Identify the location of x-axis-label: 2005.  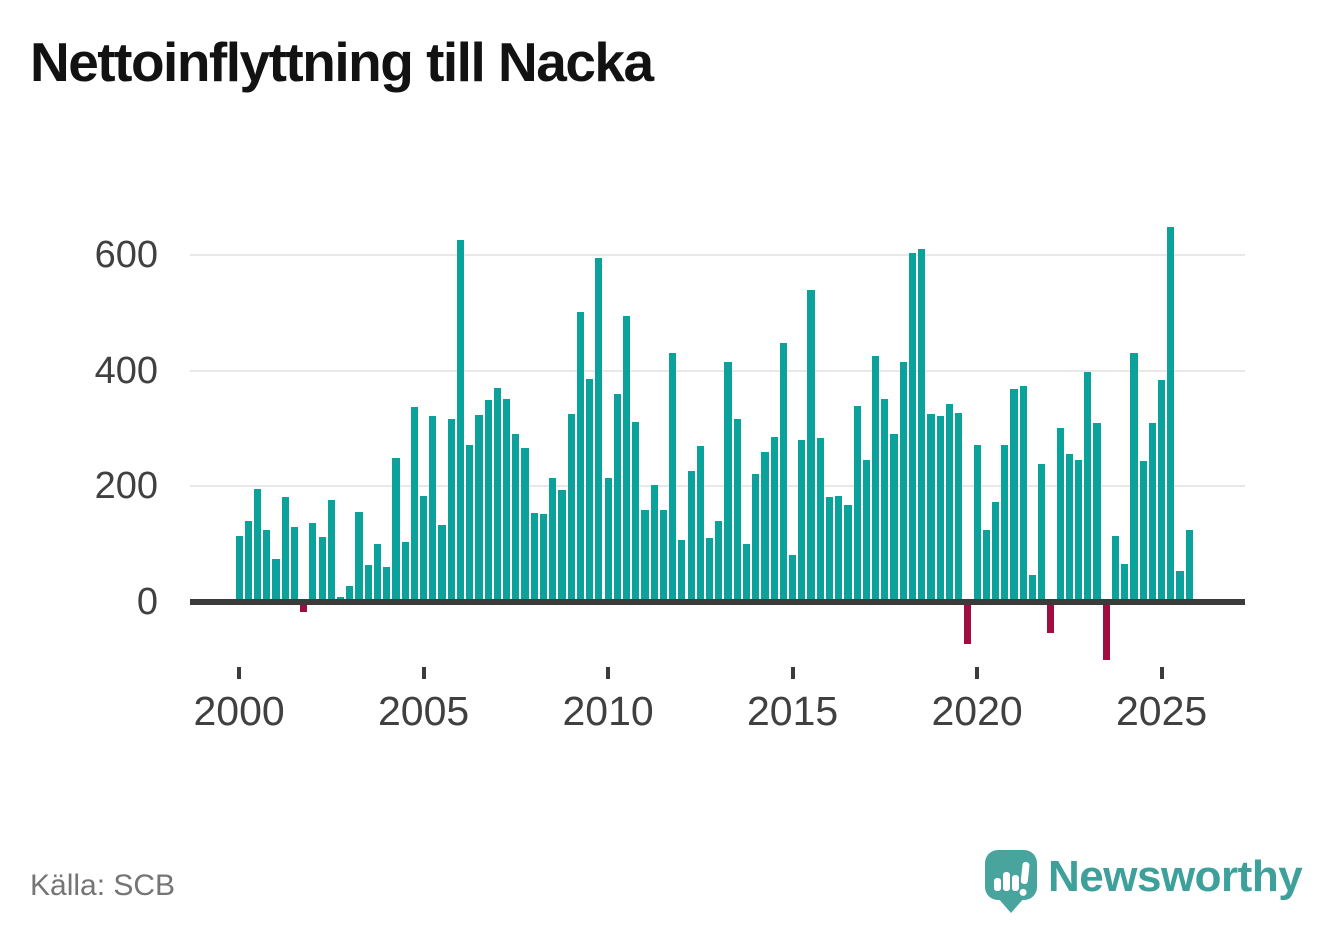
(423, 711).